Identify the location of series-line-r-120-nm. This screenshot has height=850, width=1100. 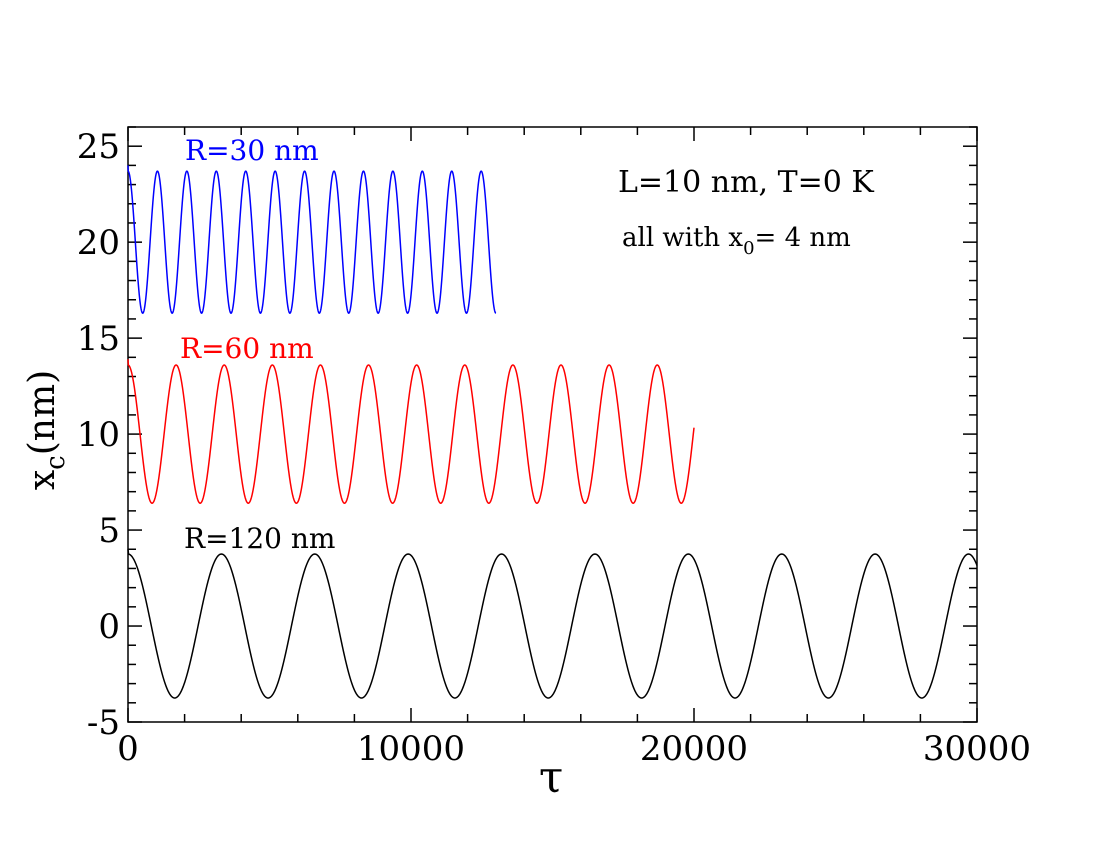
(552, 624).